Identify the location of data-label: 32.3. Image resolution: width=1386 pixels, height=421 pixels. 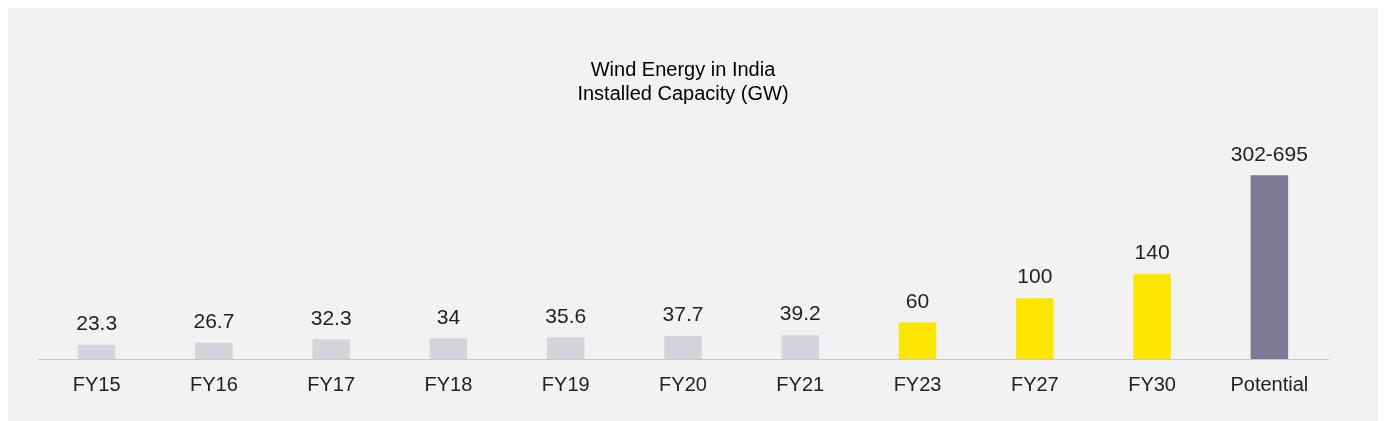
(331, 317).